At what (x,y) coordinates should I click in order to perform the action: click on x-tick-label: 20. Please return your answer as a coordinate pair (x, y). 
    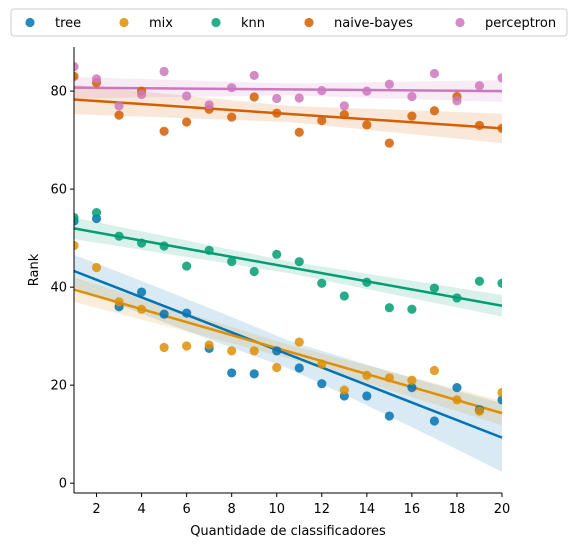
    Looking at the image, I should click on (502, 509).